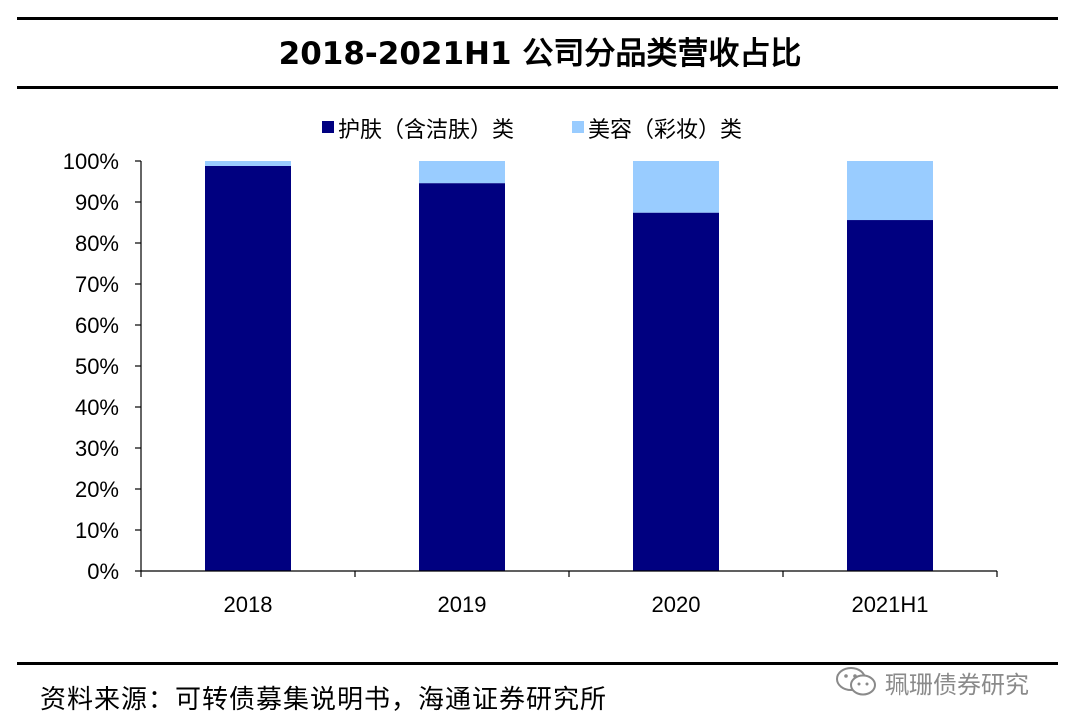 Image resolution: width=1080 pixels, height=728 pixels. What do you see at coordinates (537, 663) in the screenshot?
I see `bottom-rule` at bounding box center [537, 663].